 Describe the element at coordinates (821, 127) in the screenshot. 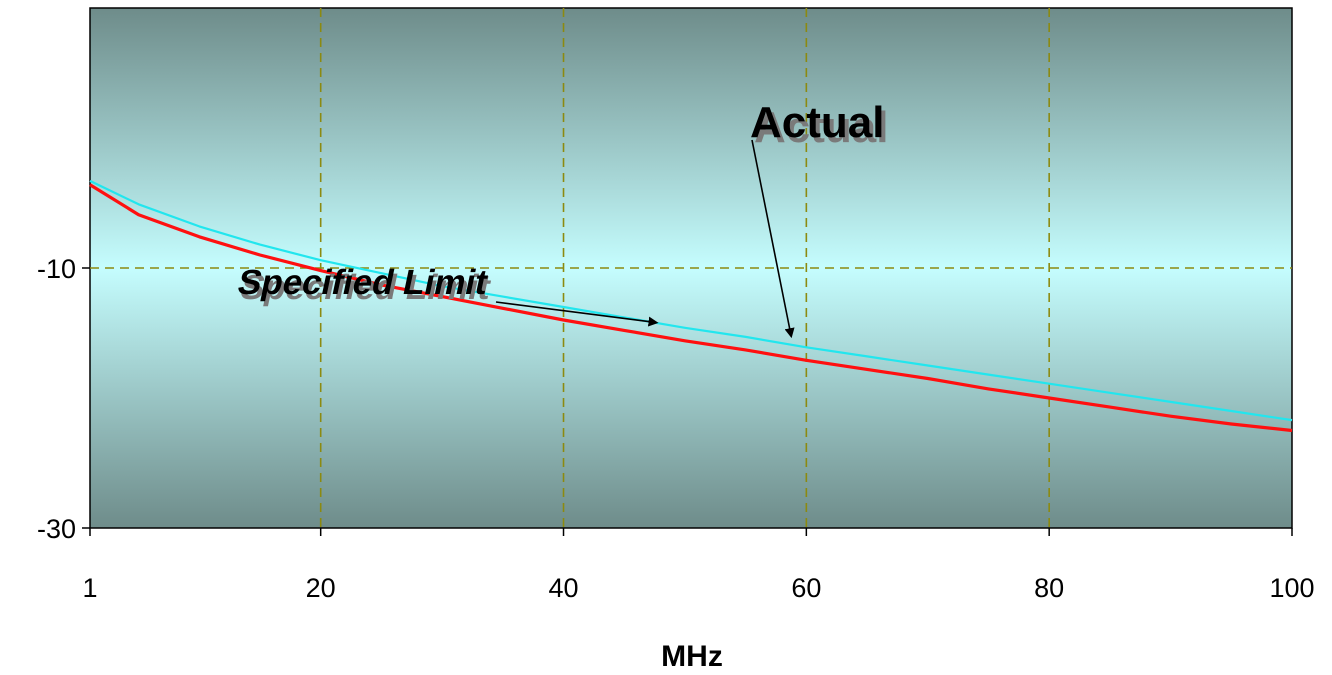

I see `annotation-shadow: Actual` at that location.